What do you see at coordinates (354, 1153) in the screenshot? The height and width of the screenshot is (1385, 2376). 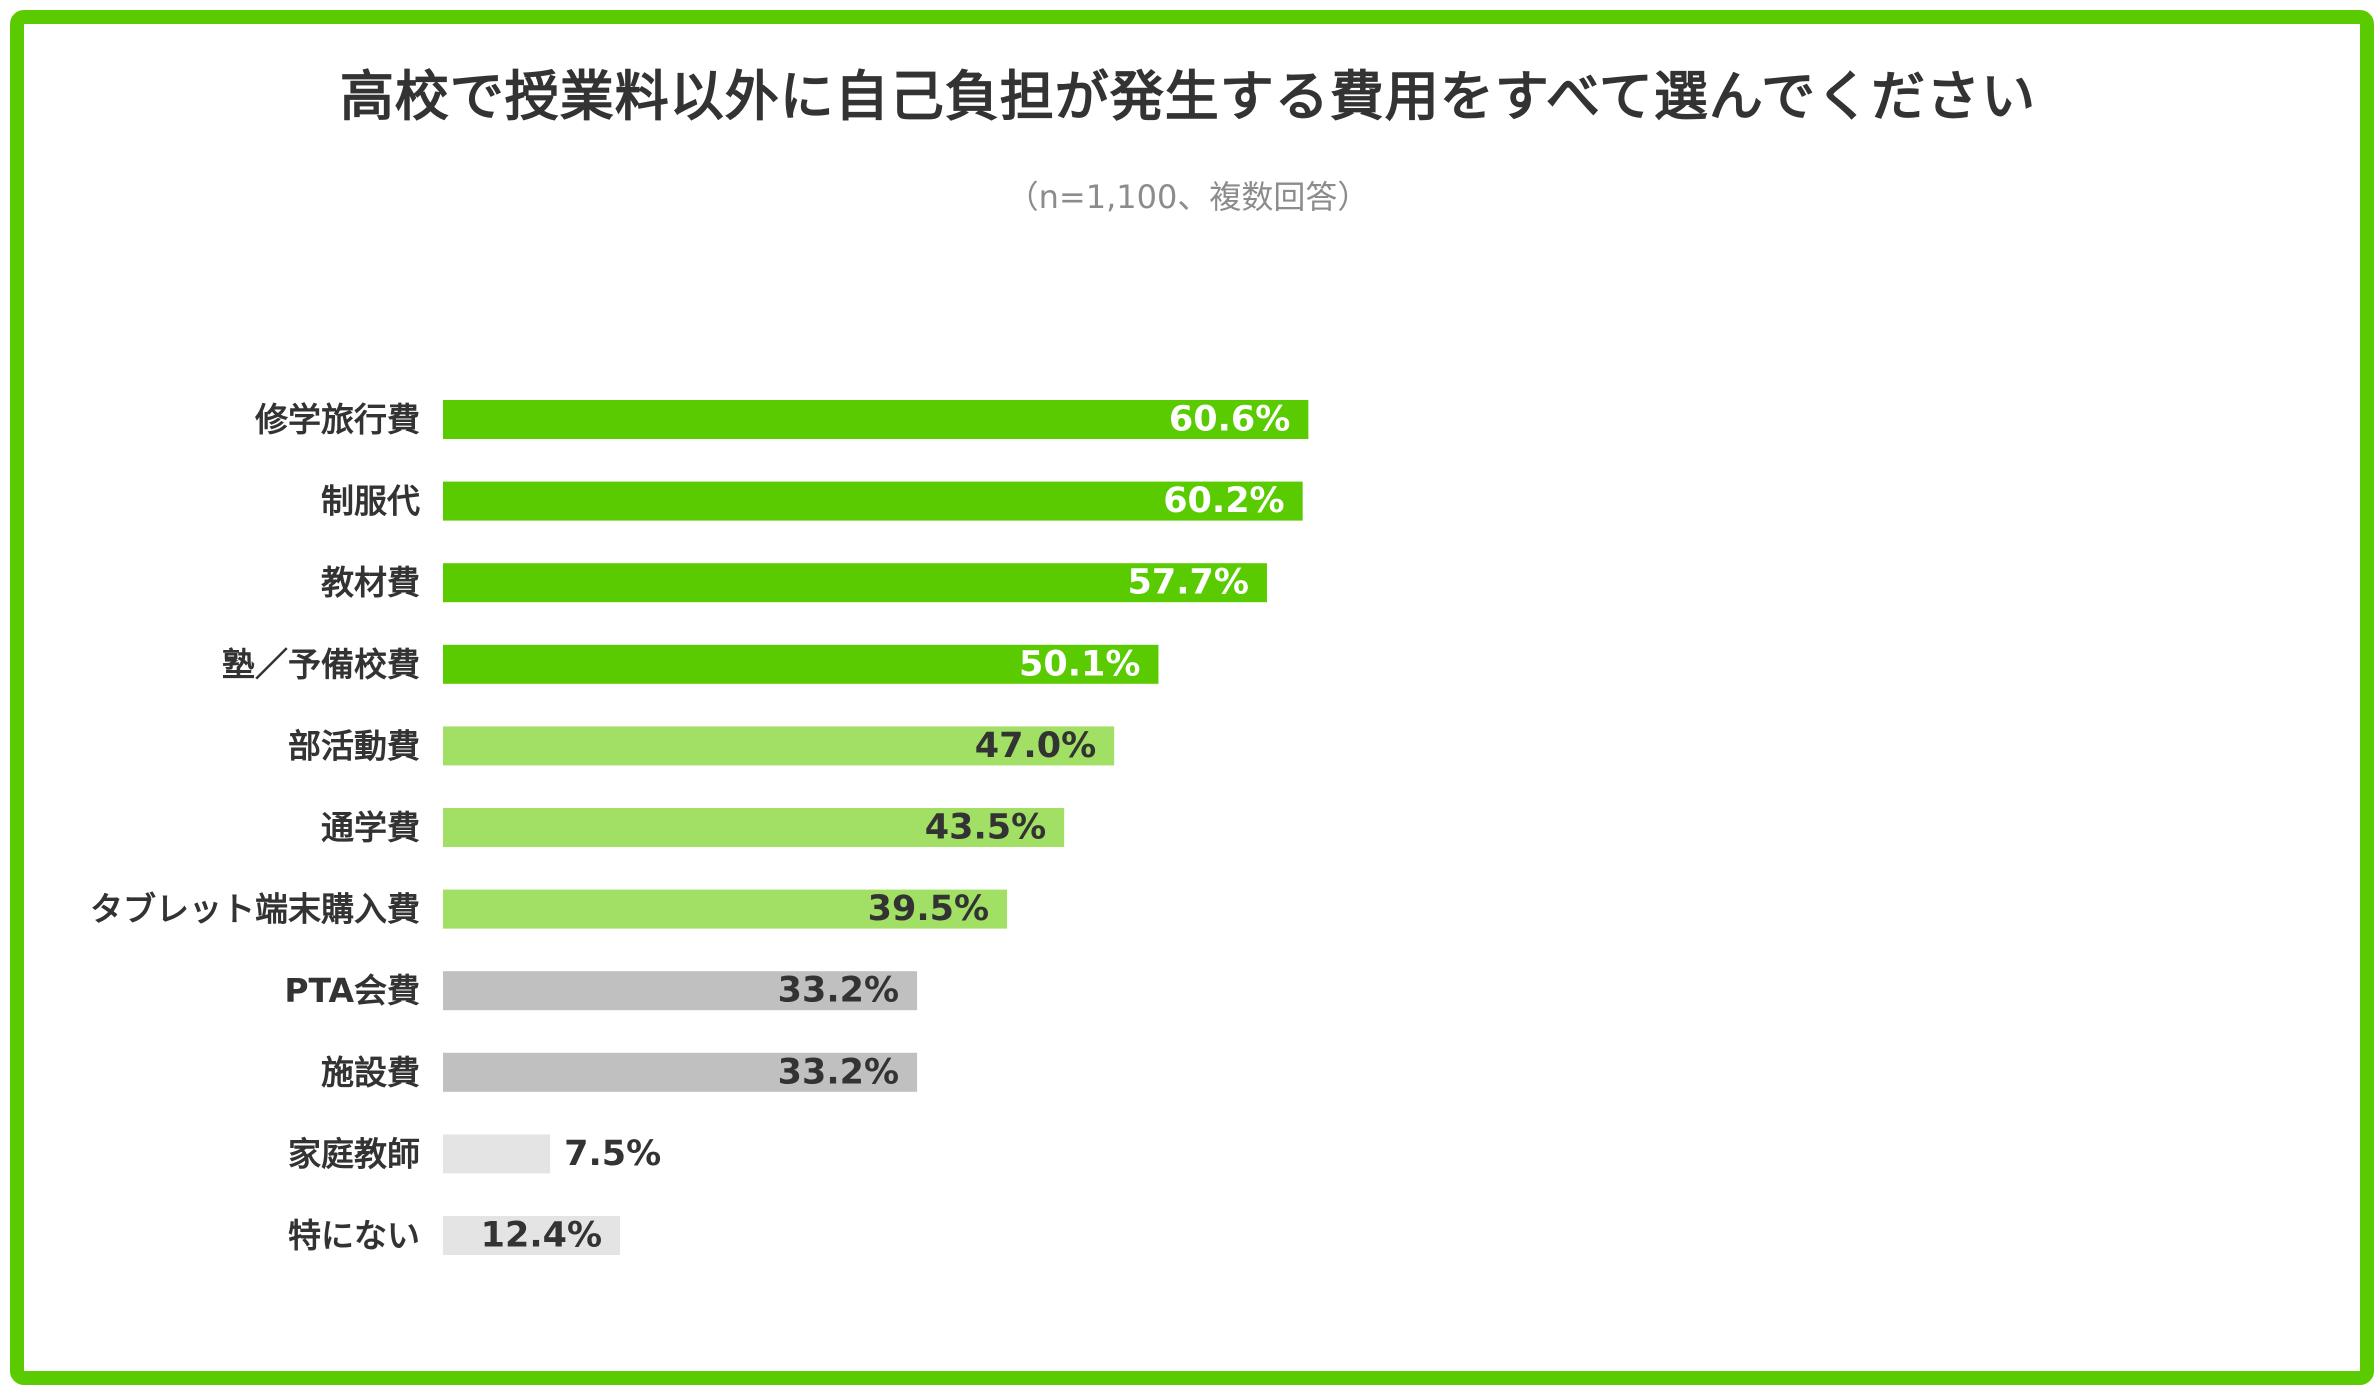 I see `category-label: 家庭教師` at bounding box center [354, 1153].